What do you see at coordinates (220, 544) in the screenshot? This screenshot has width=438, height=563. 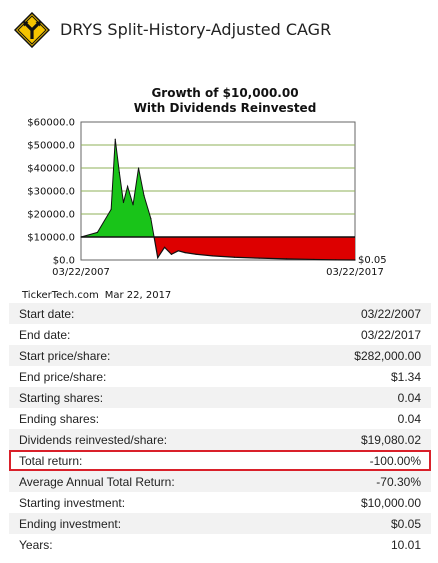 I see `table-row: Years: 10.01` at bounding box center [220, 544].